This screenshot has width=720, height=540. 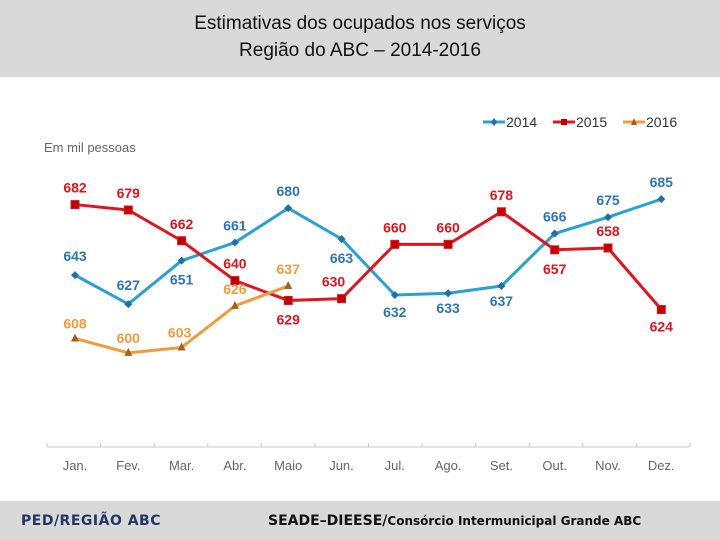 What do you see at coordinates (129, 338) in the screenshot?
I see `data-label-2016: 600` at bounding box center [129, 338].